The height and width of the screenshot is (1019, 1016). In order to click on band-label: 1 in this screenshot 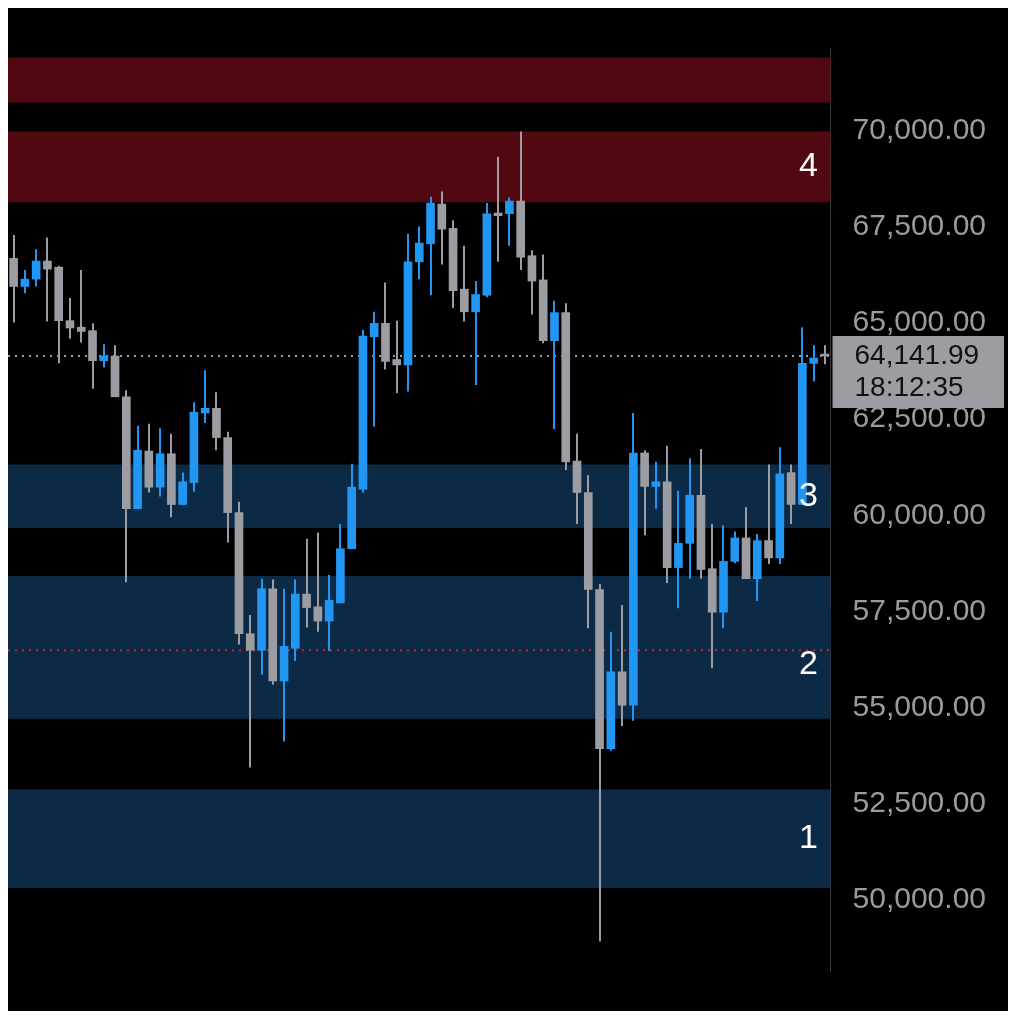, I will do `click(808, 836)`.